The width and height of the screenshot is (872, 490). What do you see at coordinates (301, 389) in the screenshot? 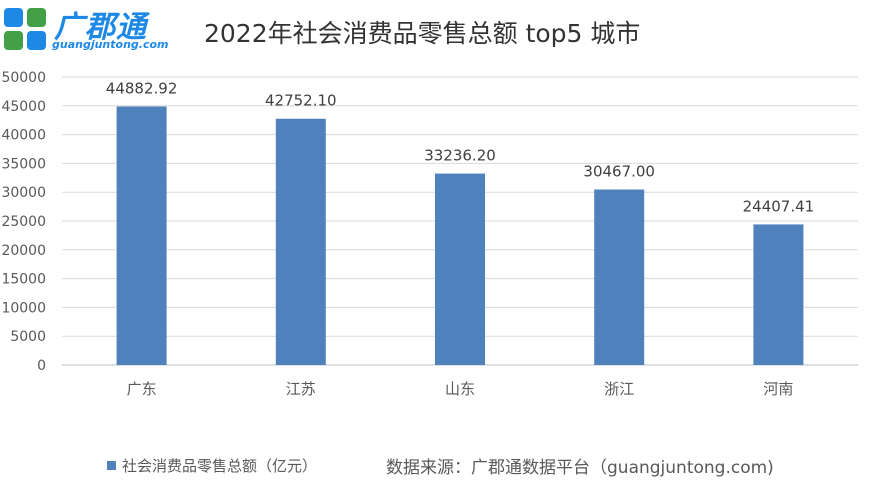
I see `x-tick-label: 江苏` at bounding box center [301, 389].